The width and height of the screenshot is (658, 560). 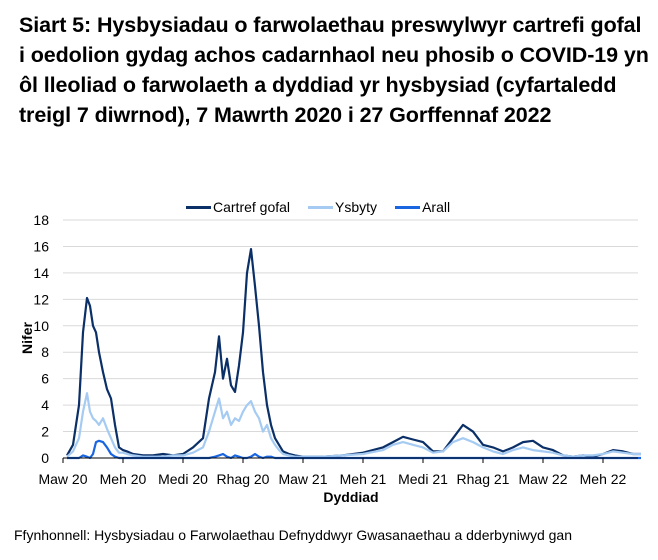 What do you see at coordinates (41, 326) in the screenshot?
I see `y-tick-label: 10` at bounding box center [41, 326].